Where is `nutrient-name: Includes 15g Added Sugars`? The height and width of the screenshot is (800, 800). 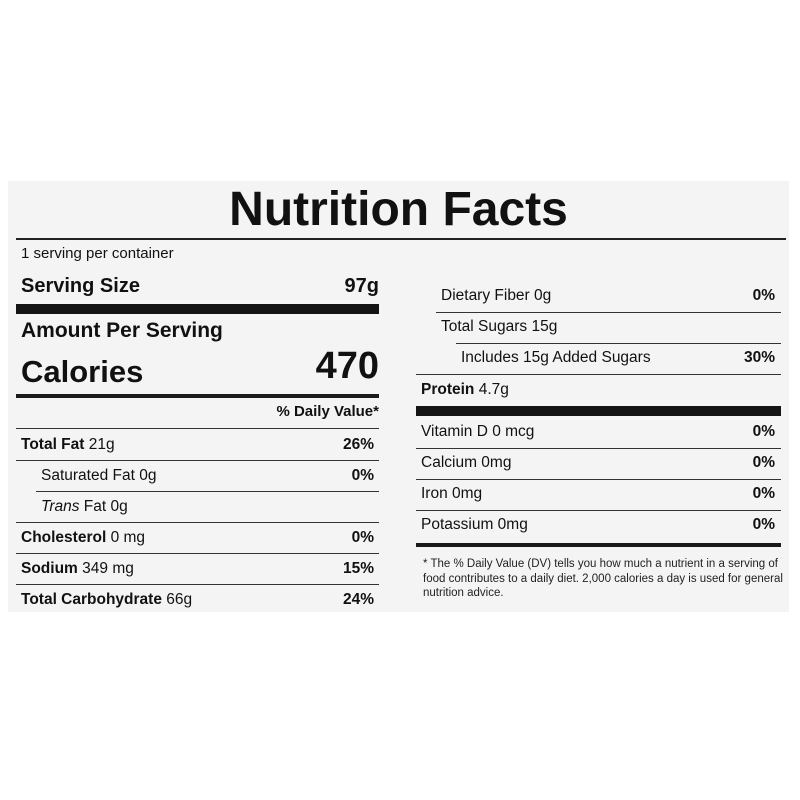
nutrient-name: Includes 15g Added Sugars is located at coordinates (556, 357).